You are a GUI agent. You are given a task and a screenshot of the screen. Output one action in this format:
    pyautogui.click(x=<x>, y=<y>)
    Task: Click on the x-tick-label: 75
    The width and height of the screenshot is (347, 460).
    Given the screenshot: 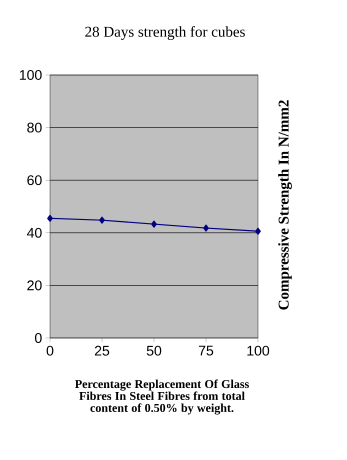 What is the action you would take?
    pyautogui.click(x=206, y=351)
    